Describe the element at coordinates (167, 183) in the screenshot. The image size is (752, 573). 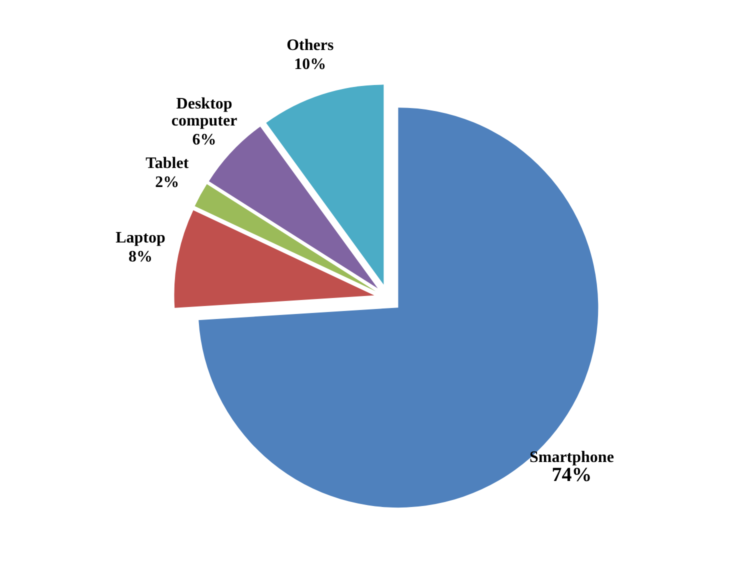
I see `data-label: 2%` at that location.